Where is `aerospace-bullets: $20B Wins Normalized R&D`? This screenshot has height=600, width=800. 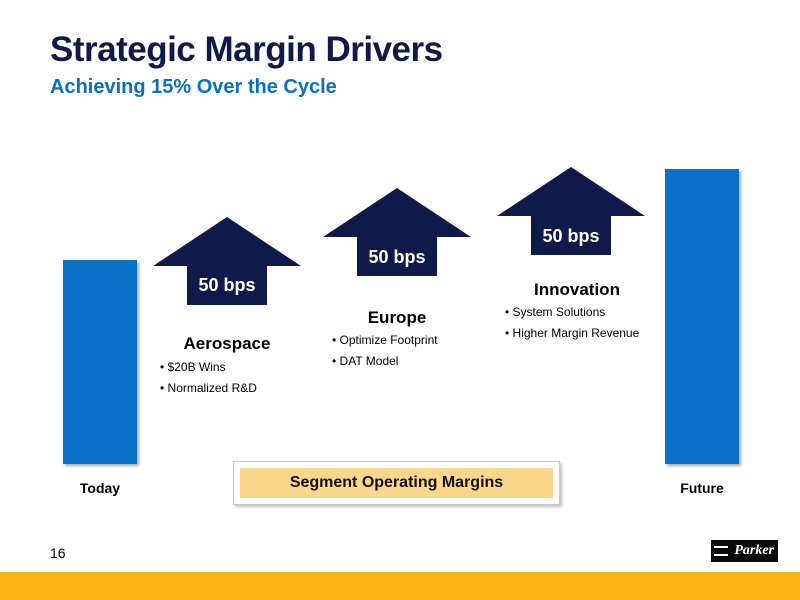 aerospace-bullets: $20B Wins Normalized R&D is located at coordinates (208, 381).